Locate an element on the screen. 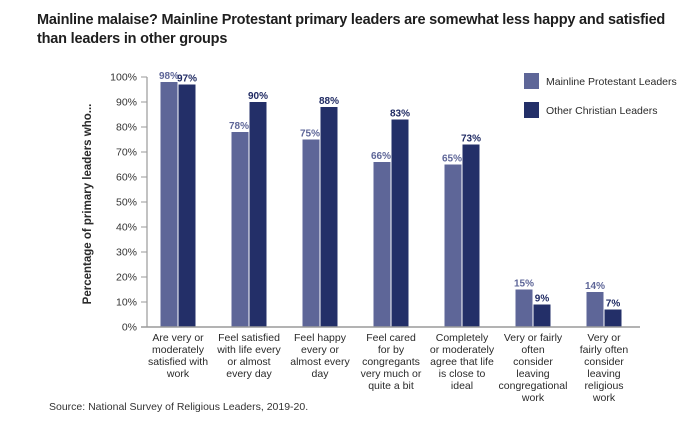 The width and height of the screenshot is (700, 421). x-category-label-line: with life every is located at coordinates (248, 350).